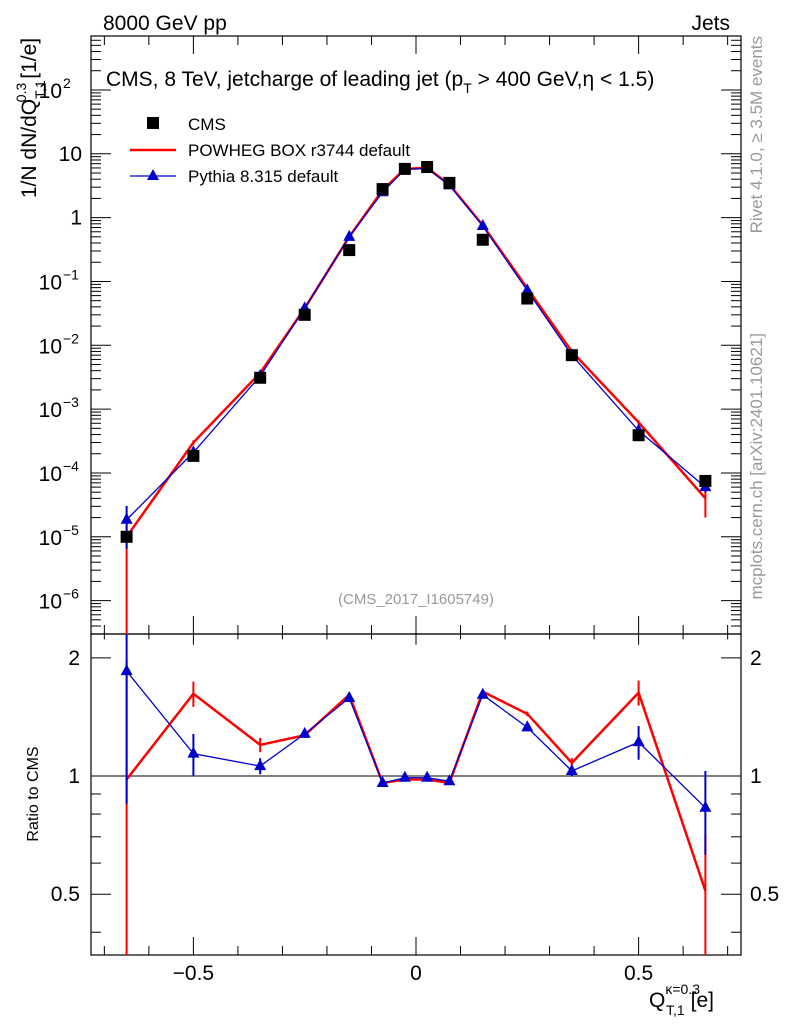 Image resolution: width=786 pixels, height=1024 pixels. I want to click on y-axis-label: 1/N dN/dQT,10.3[1/e], so click(30, 118).